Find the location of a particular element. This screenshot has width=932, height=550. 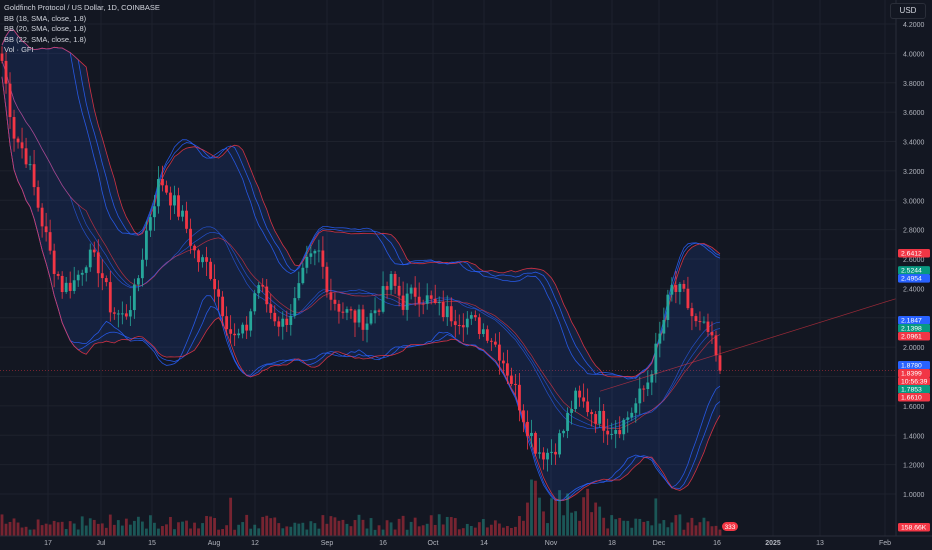

currency-selector: USD is located at coordinates (908, 11).